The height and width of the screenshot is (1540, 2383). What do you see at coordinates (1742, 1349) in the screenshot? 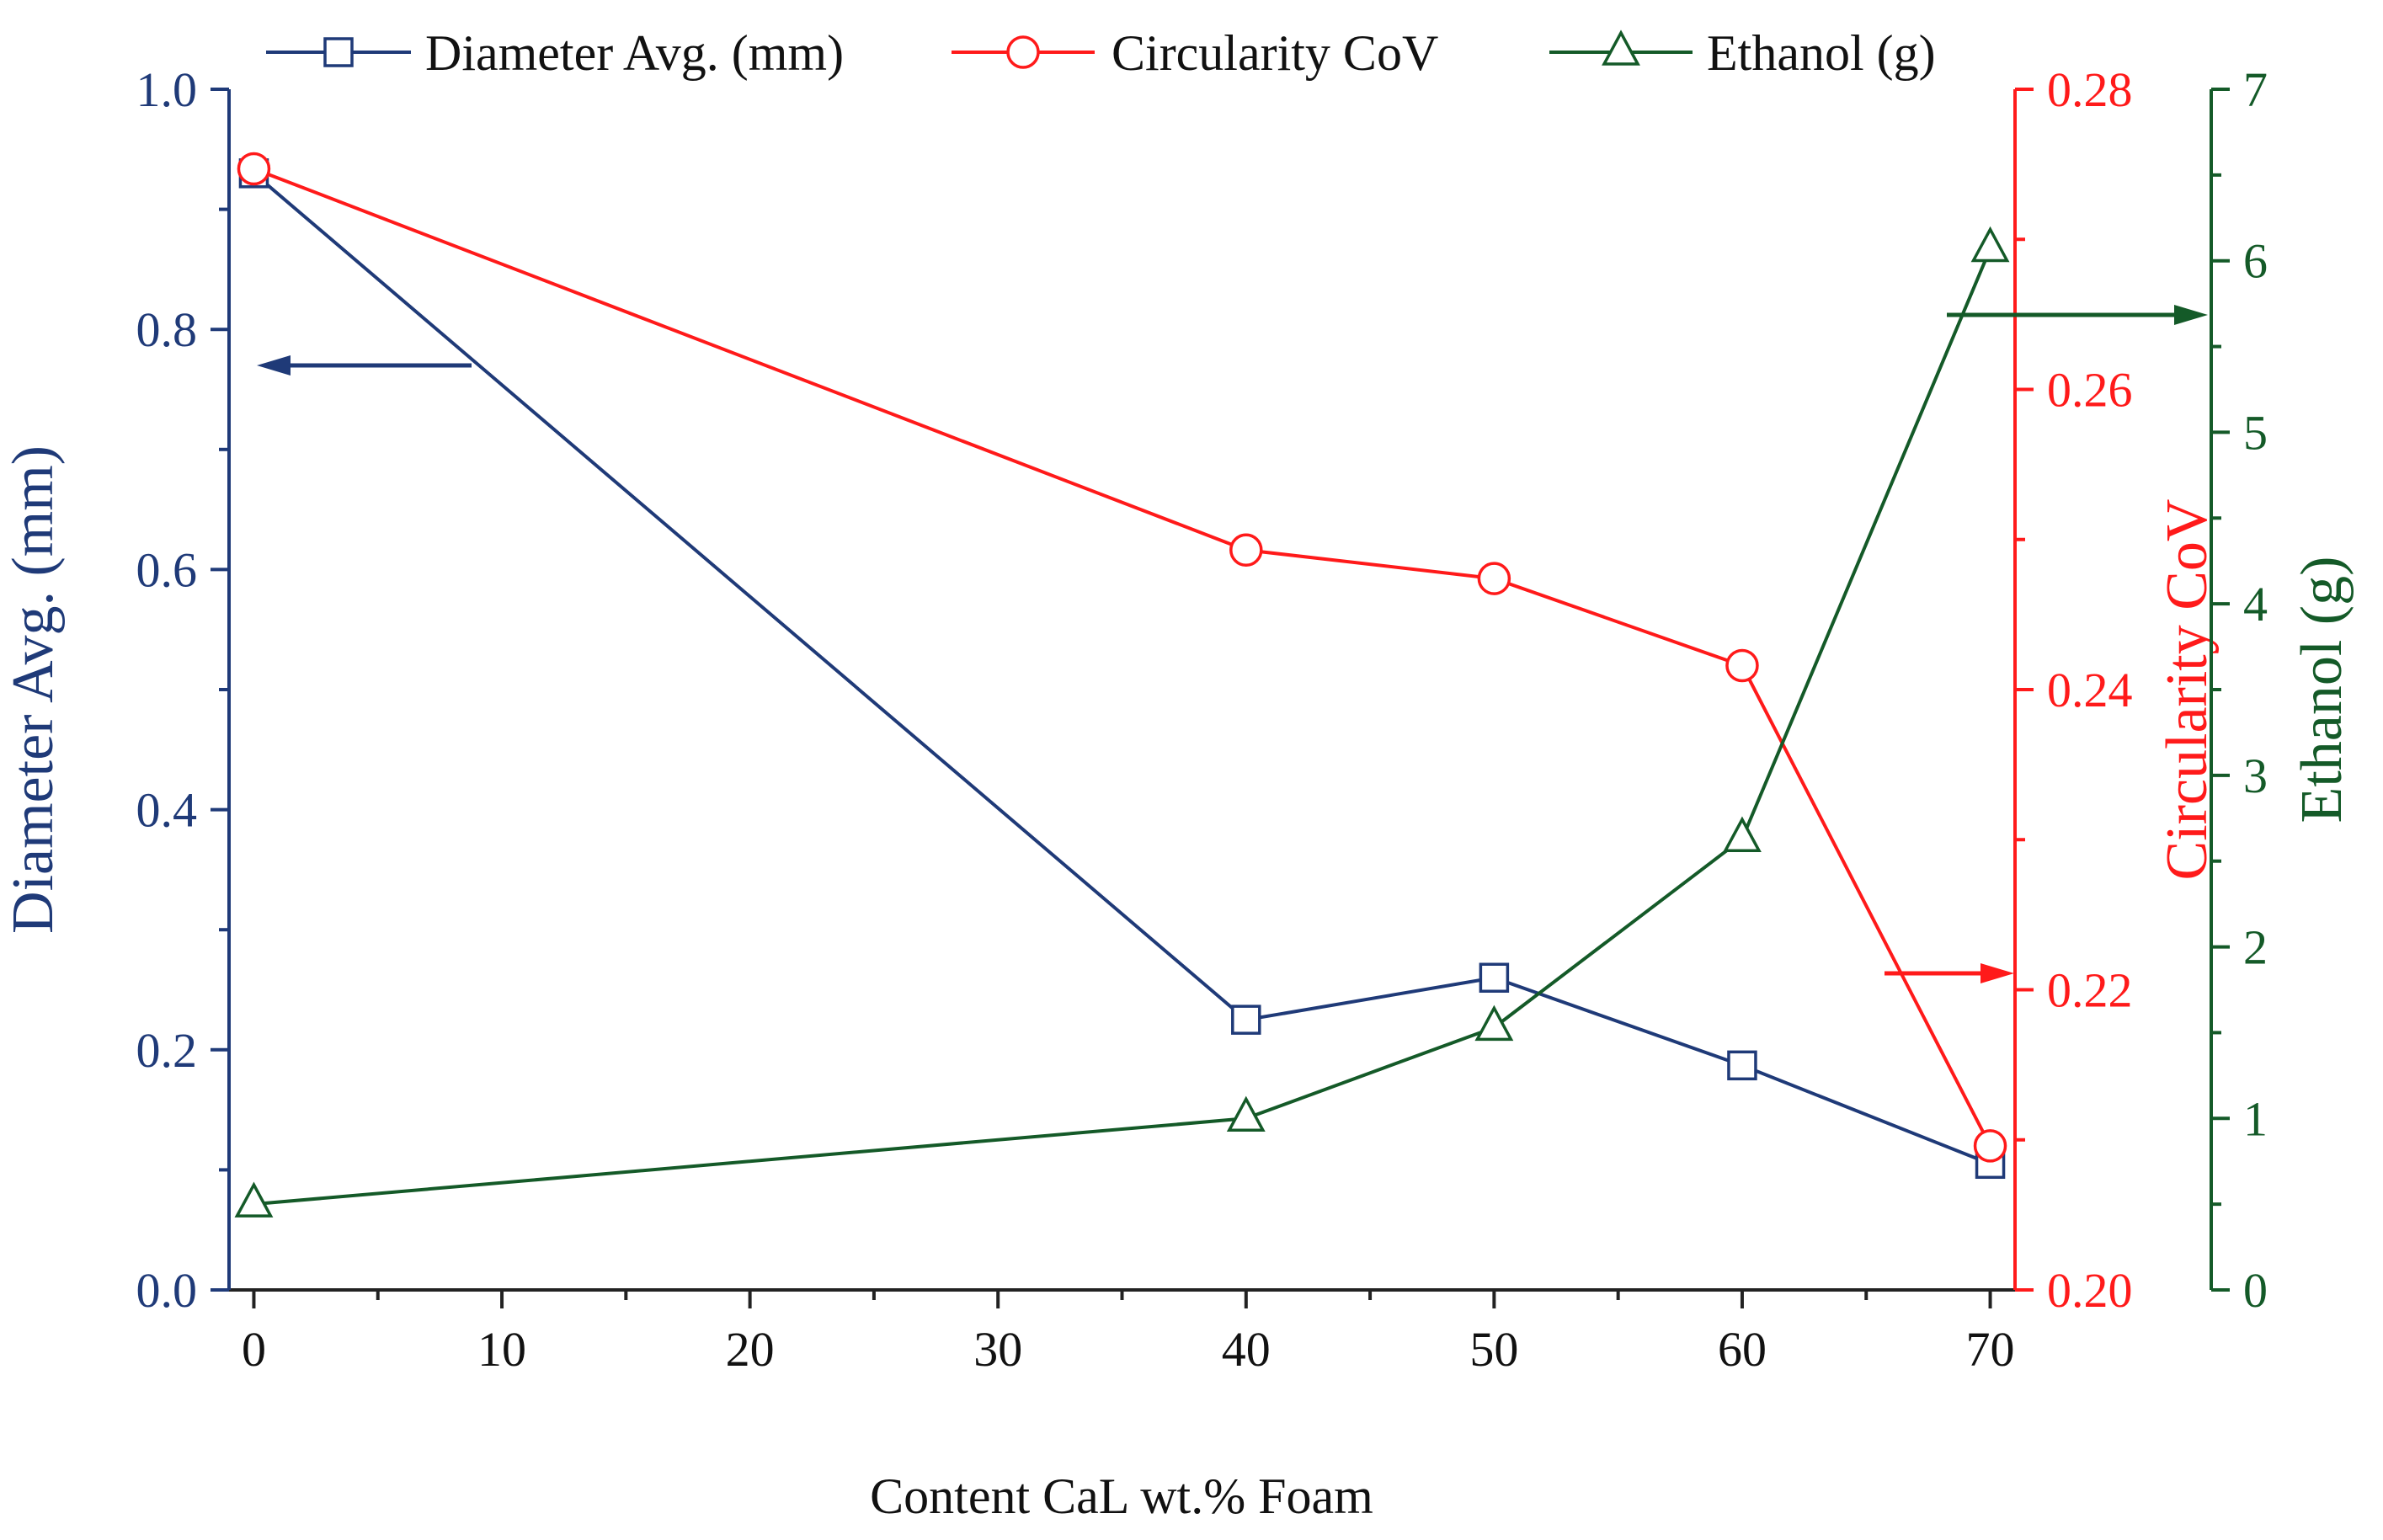
I see `x-tick-label: 60` at bounding box center [1742, 1349].